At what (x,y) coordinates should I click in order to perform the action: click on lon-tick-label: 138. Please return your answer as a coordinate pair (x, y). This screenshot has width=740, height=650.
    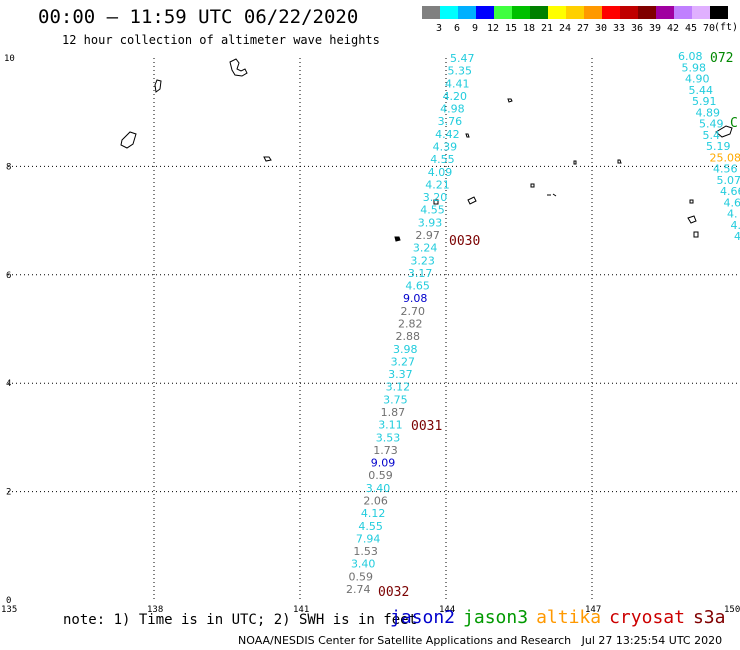
    Looking at the image, I should click on (155, 610).